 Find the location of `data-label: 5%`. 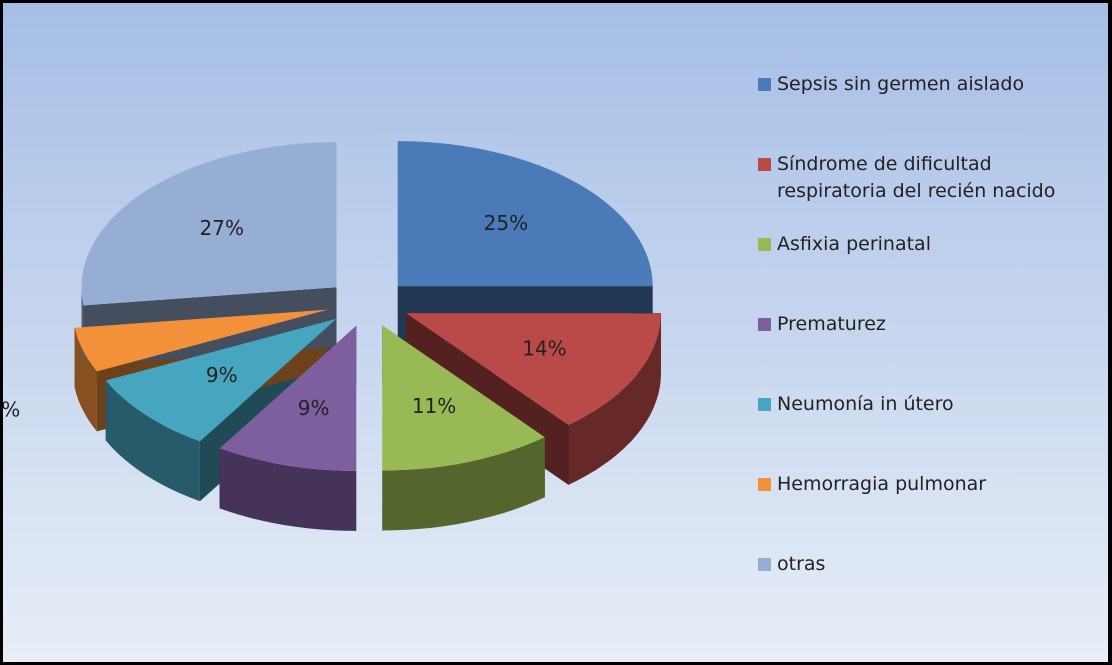

data-label: 5% is located at coordinates (11, 410).